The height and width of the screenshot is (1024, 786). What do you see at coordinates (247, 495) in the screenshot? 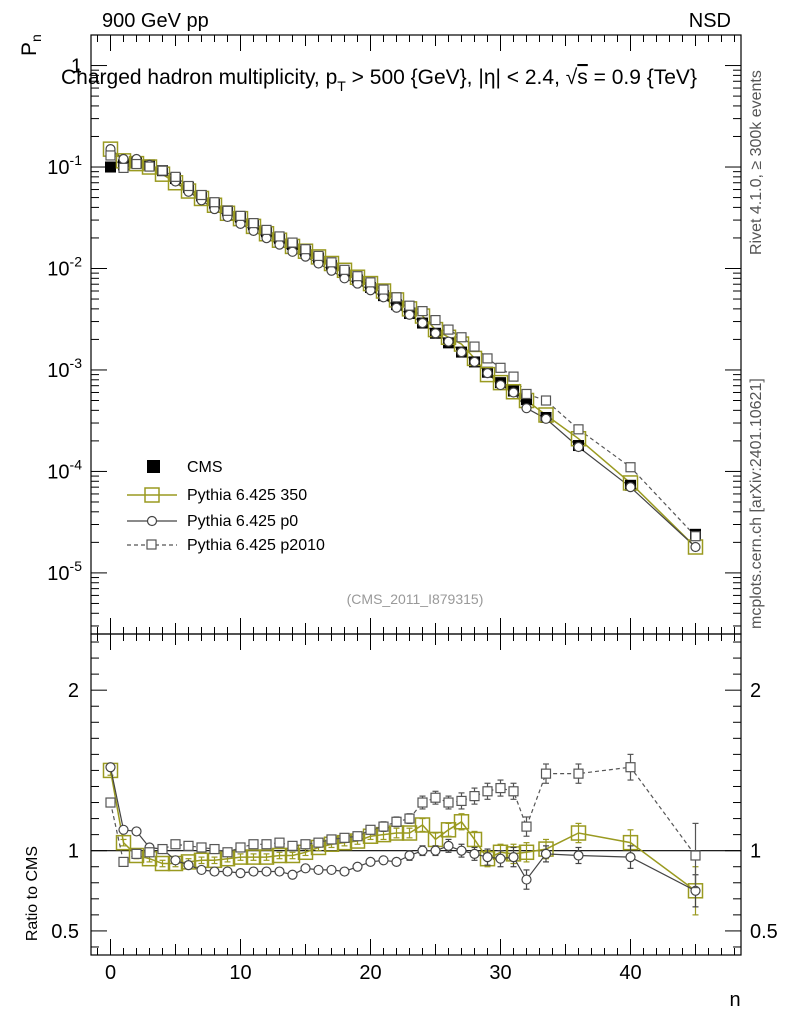
I see `legend-label-350: Pythia 6.425 350` at bounding box center [247, 495].